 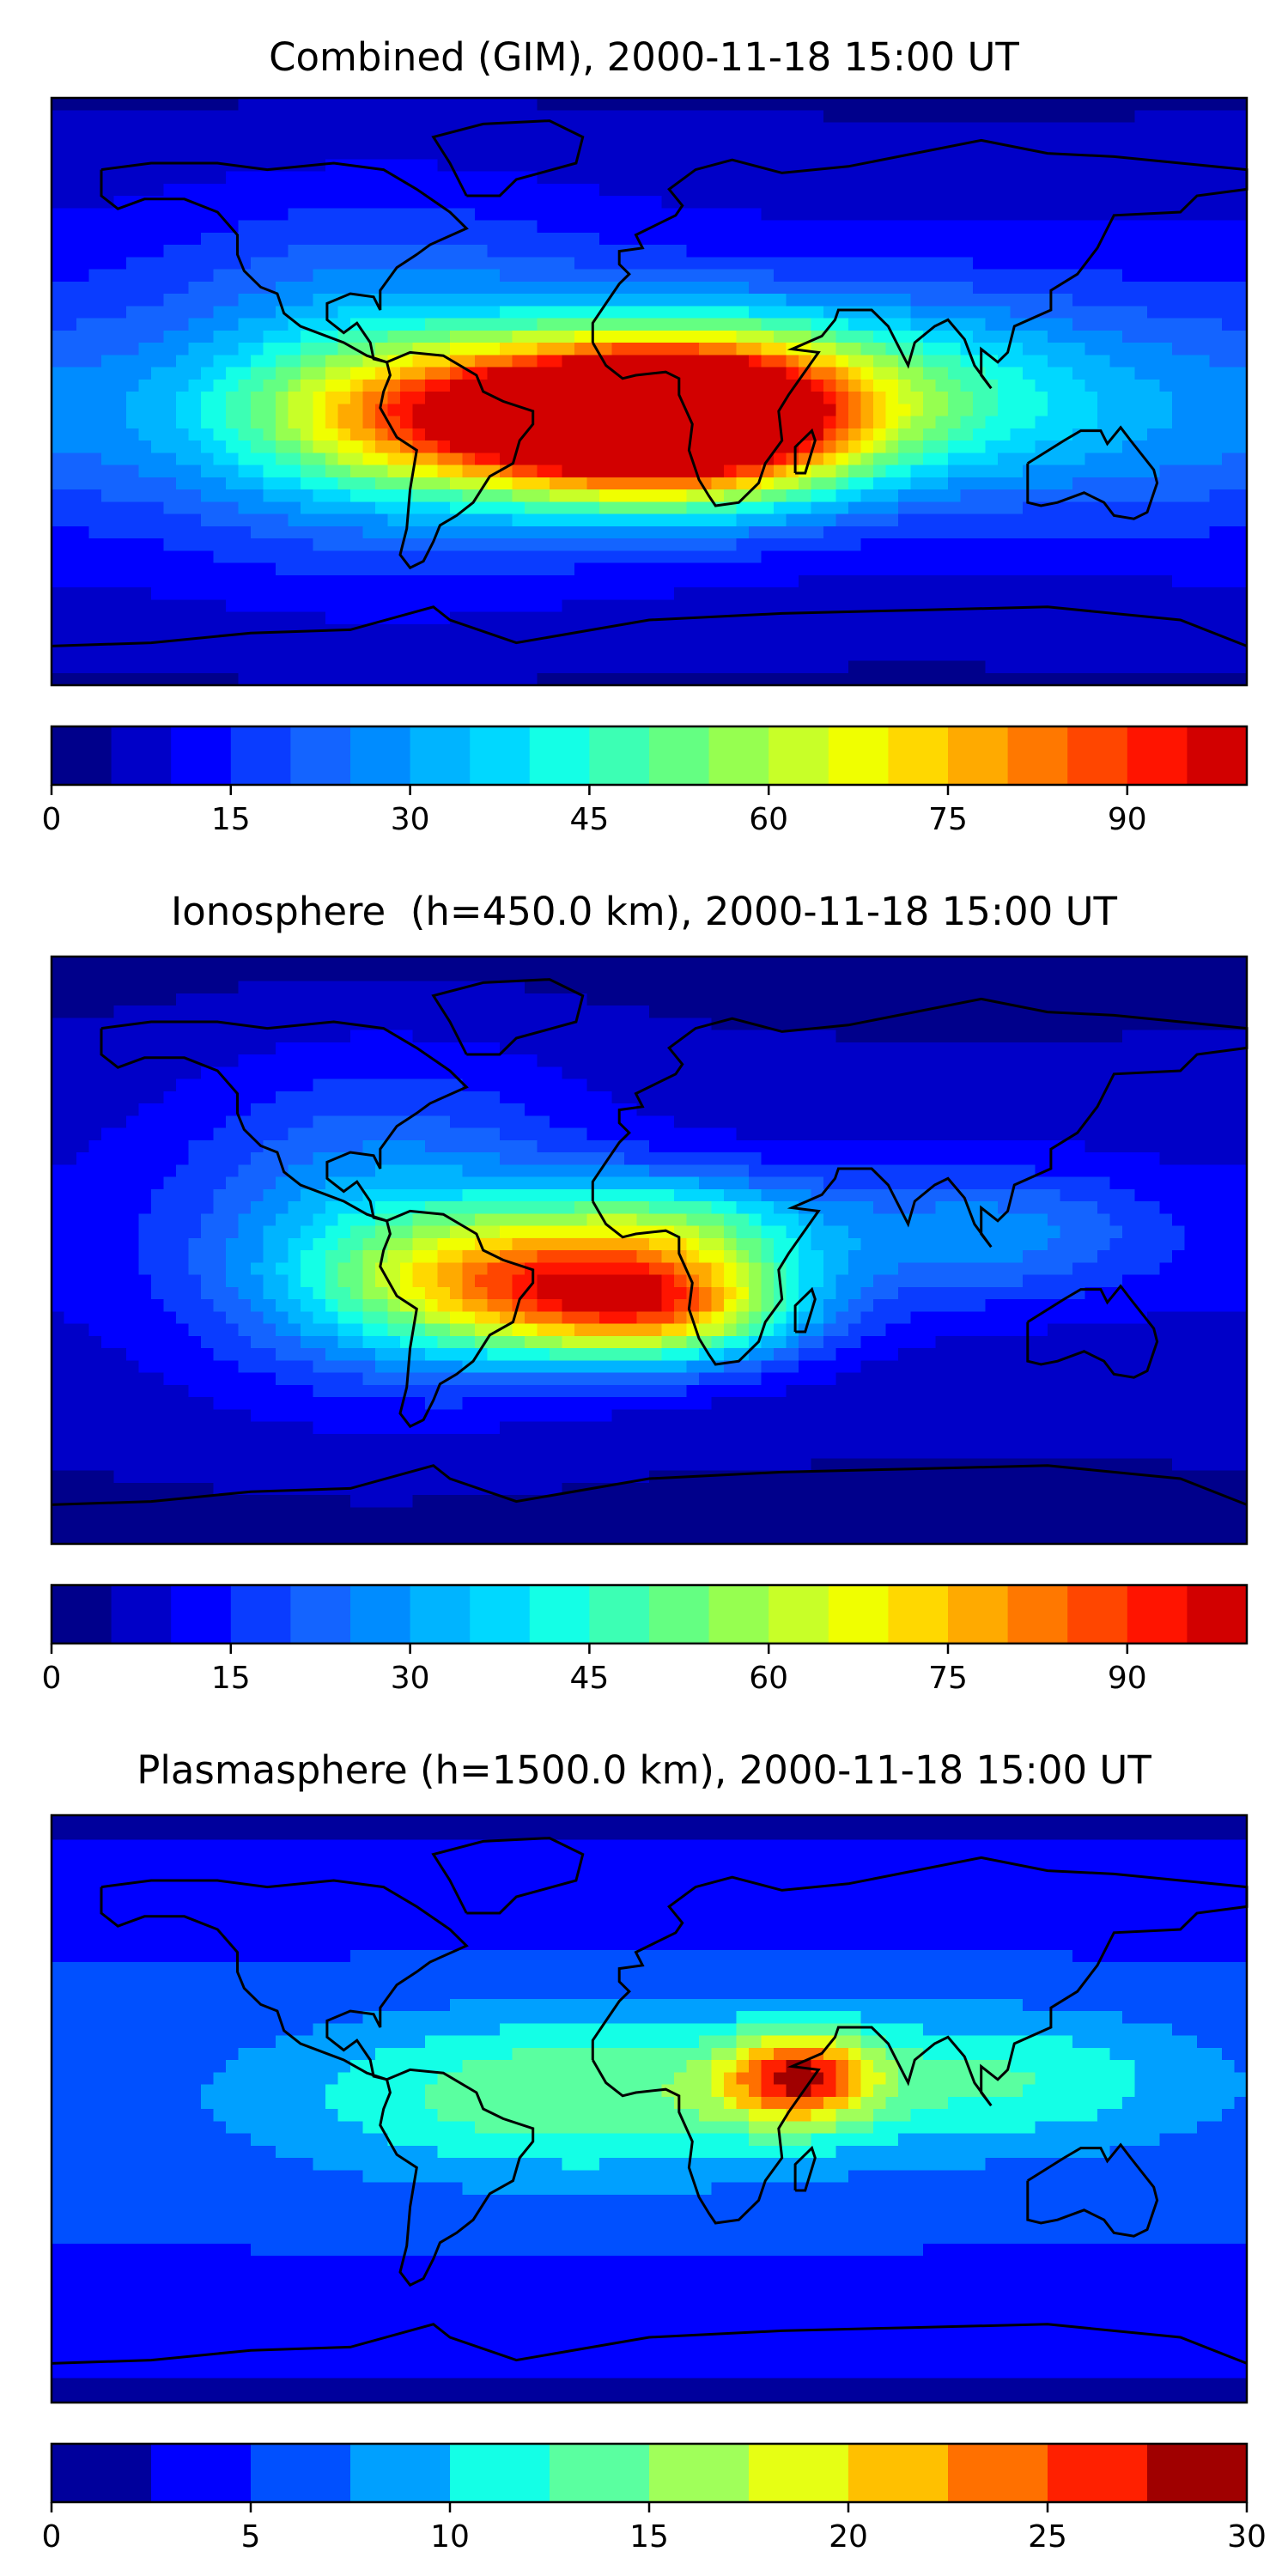 What do you see at coordinates (1038, 755) in the screenshot?
I see `colorbar-segment` at bounding box center [1038, 755].